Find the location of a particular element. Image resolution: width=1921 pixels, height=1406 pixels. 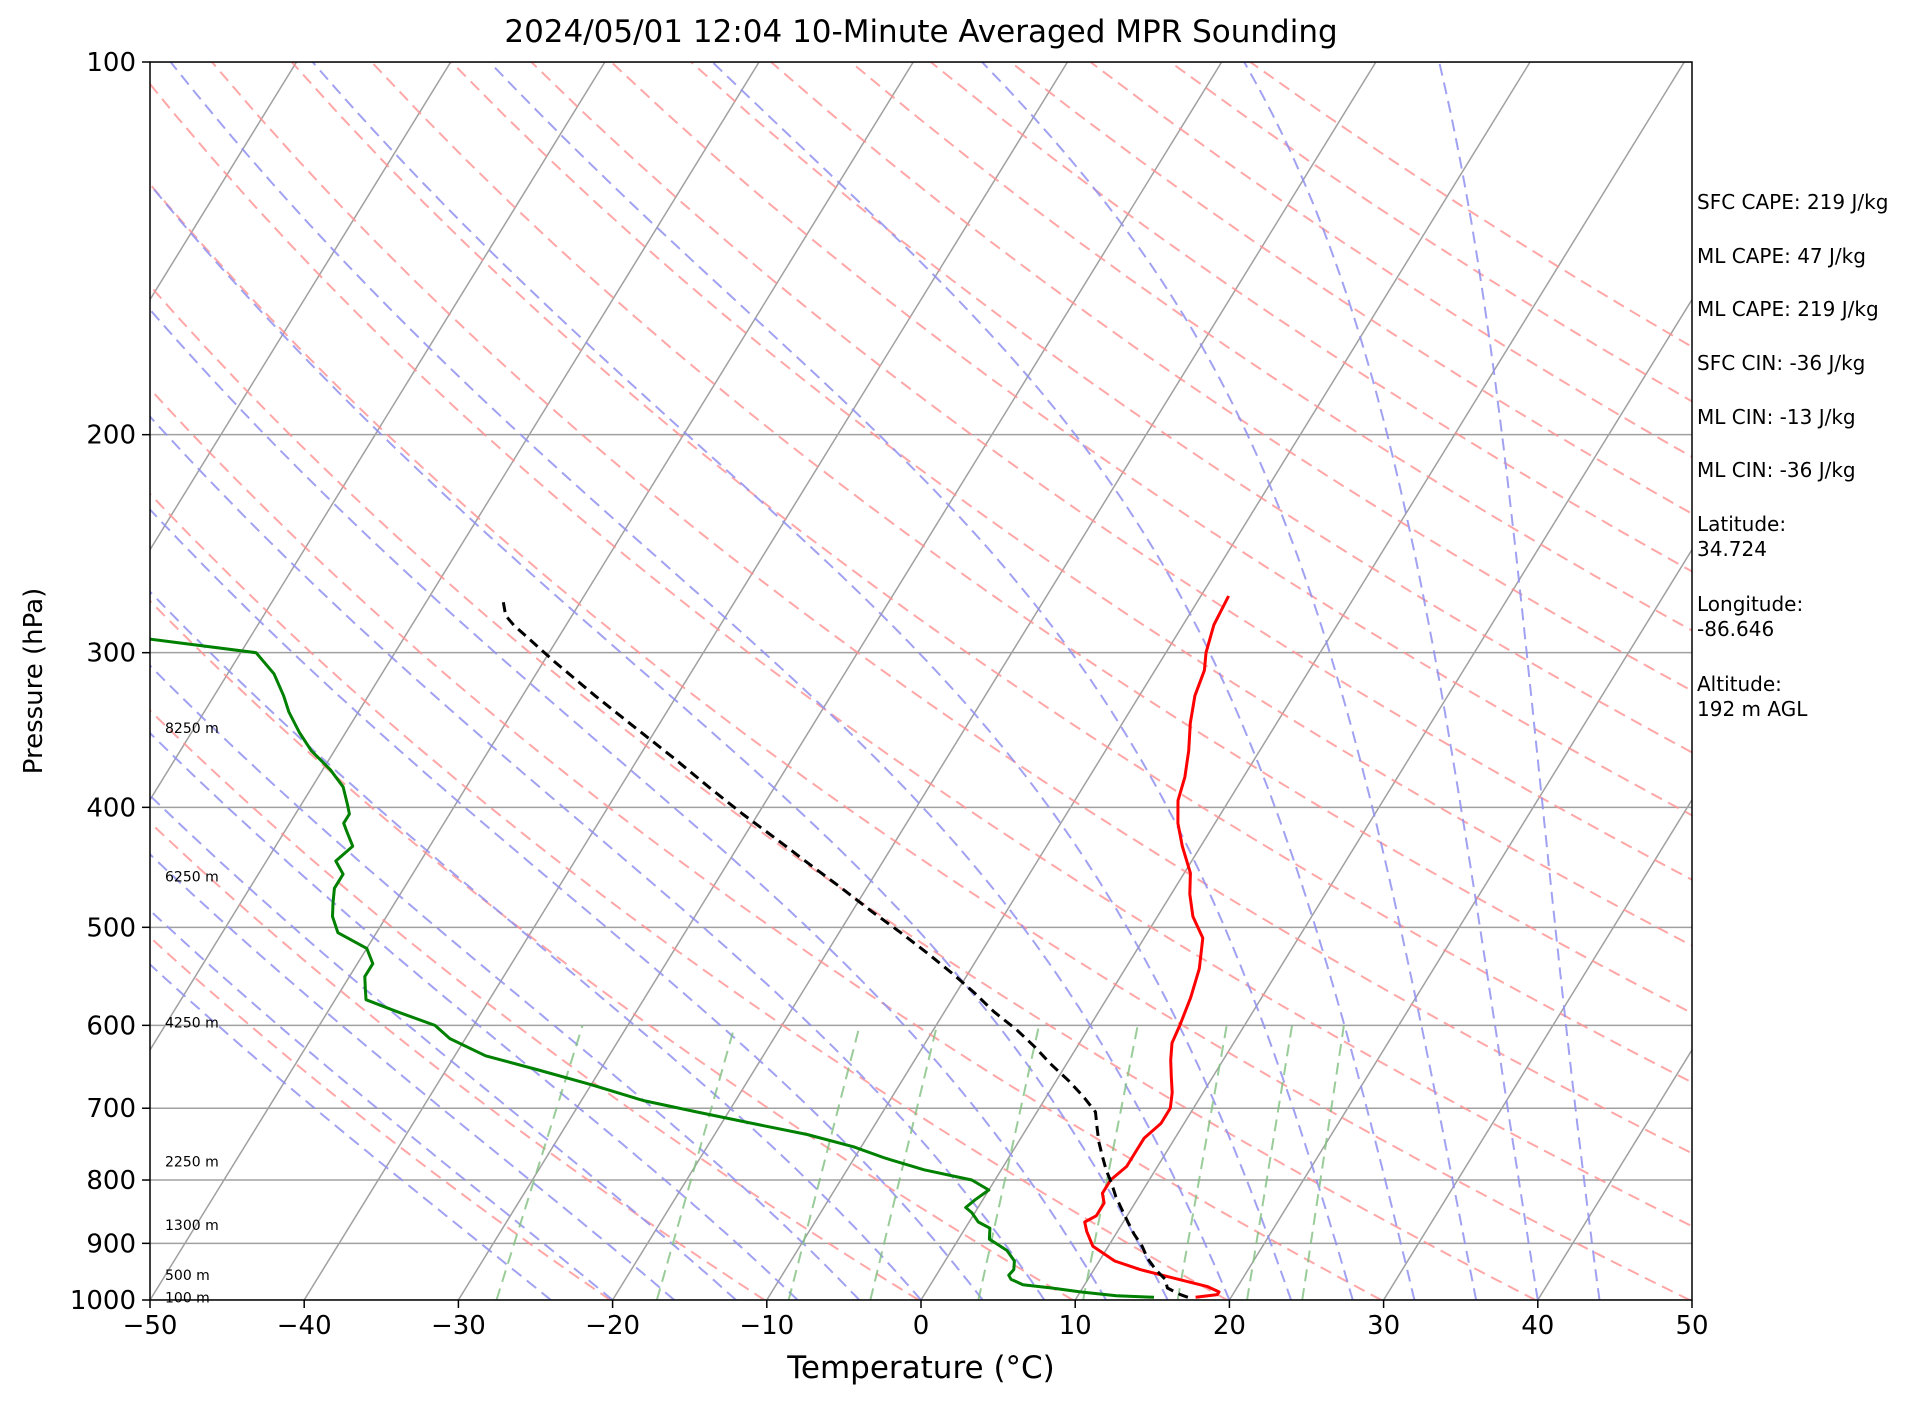

x-tick-label: −50 is located at coordinates (150, 1326).